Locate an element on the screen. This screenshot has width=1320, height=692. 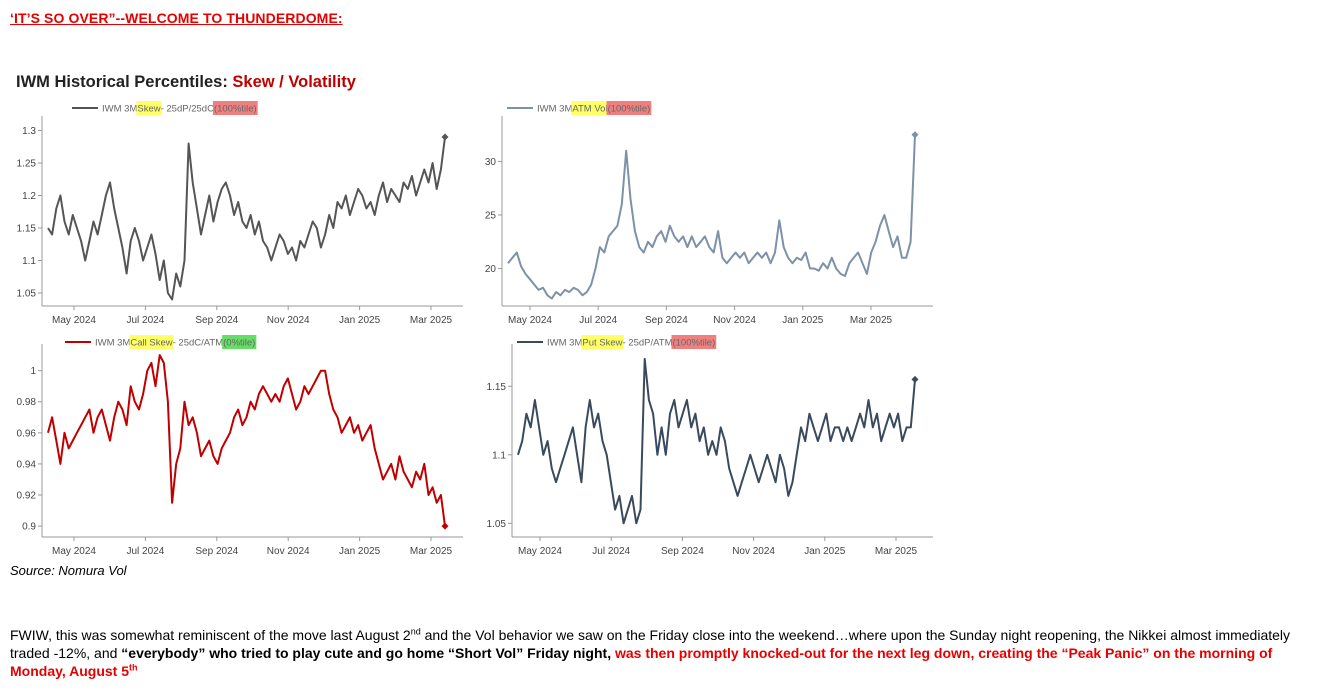
legend-badge: (0%tile) is located at coordinates (239, 343).